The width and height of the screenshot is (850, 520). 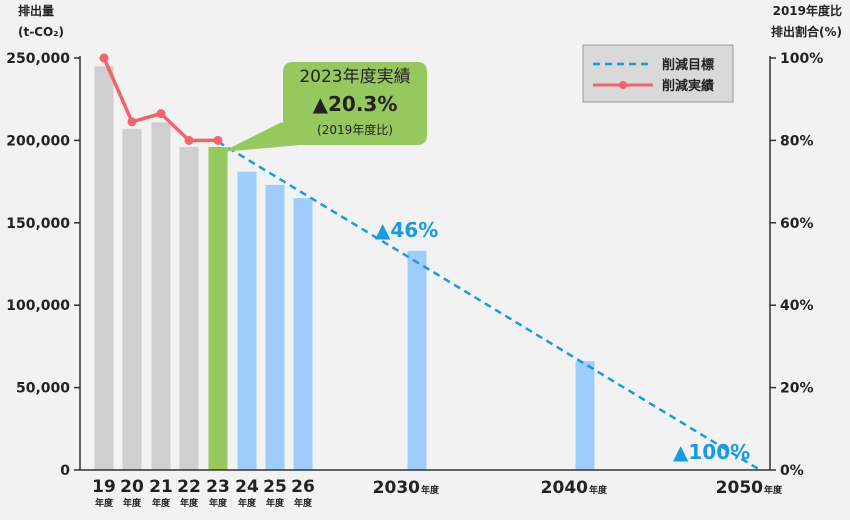 I want to click on left-tick-label: 250,000, so click(x=38, y=59).